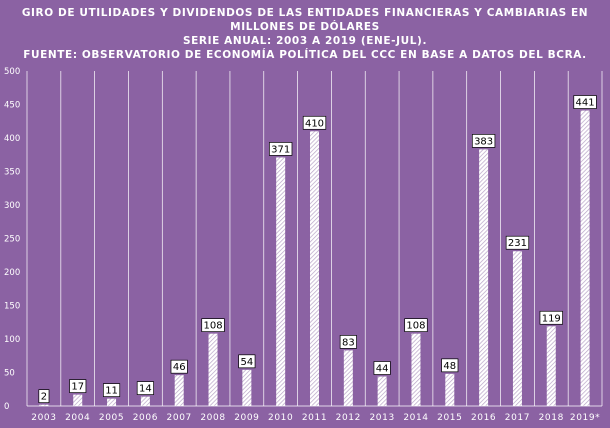 The height and width of the screenshot is (428, 610). What do you see at coordinates (212, 418) in the screenshot?
I see `x-tick-label: 2008` at bounding box center [212, 418].